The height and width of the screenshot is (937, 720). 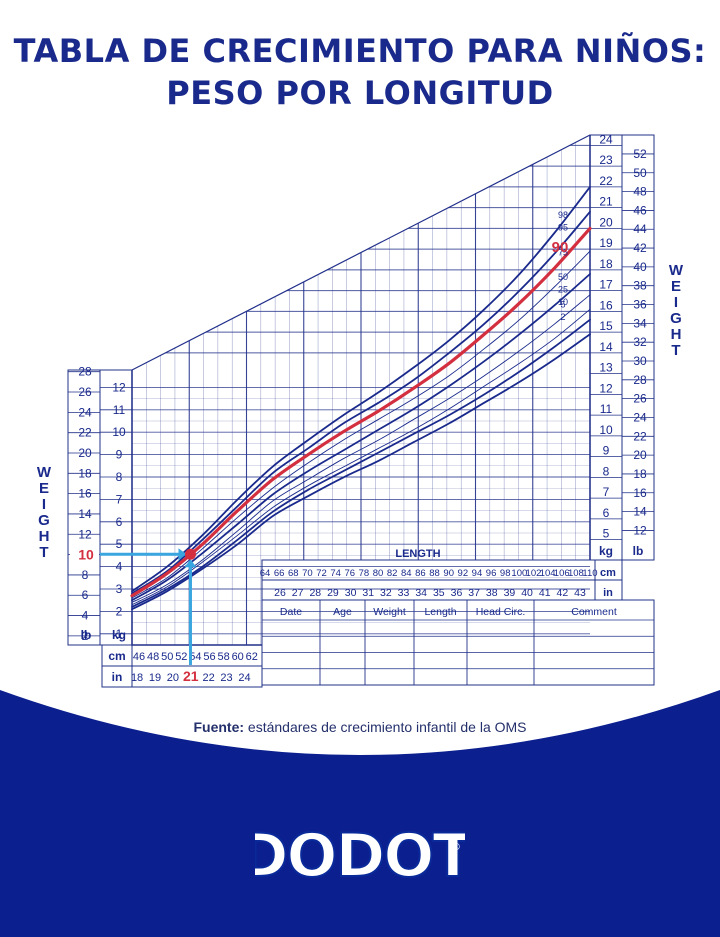 I want to click on right-kg-tick-label: 19, so click(x=606, y=243).